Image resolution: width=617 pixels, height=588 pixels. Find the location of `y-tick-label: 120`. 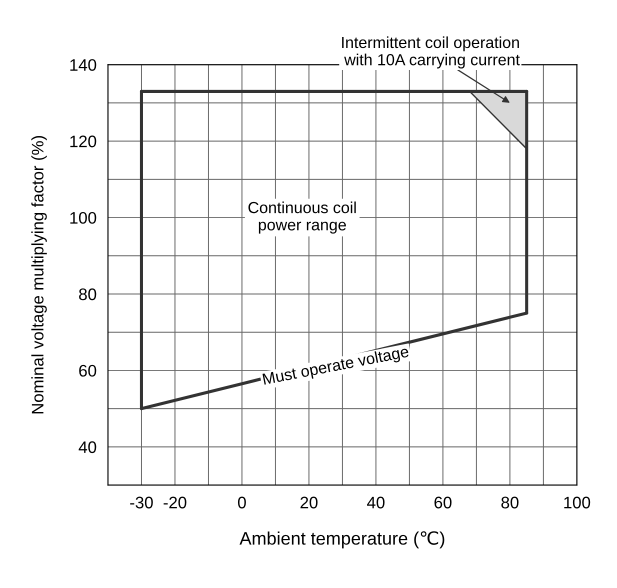

y-tick-label: 120 is located at coordinates (83, 142).